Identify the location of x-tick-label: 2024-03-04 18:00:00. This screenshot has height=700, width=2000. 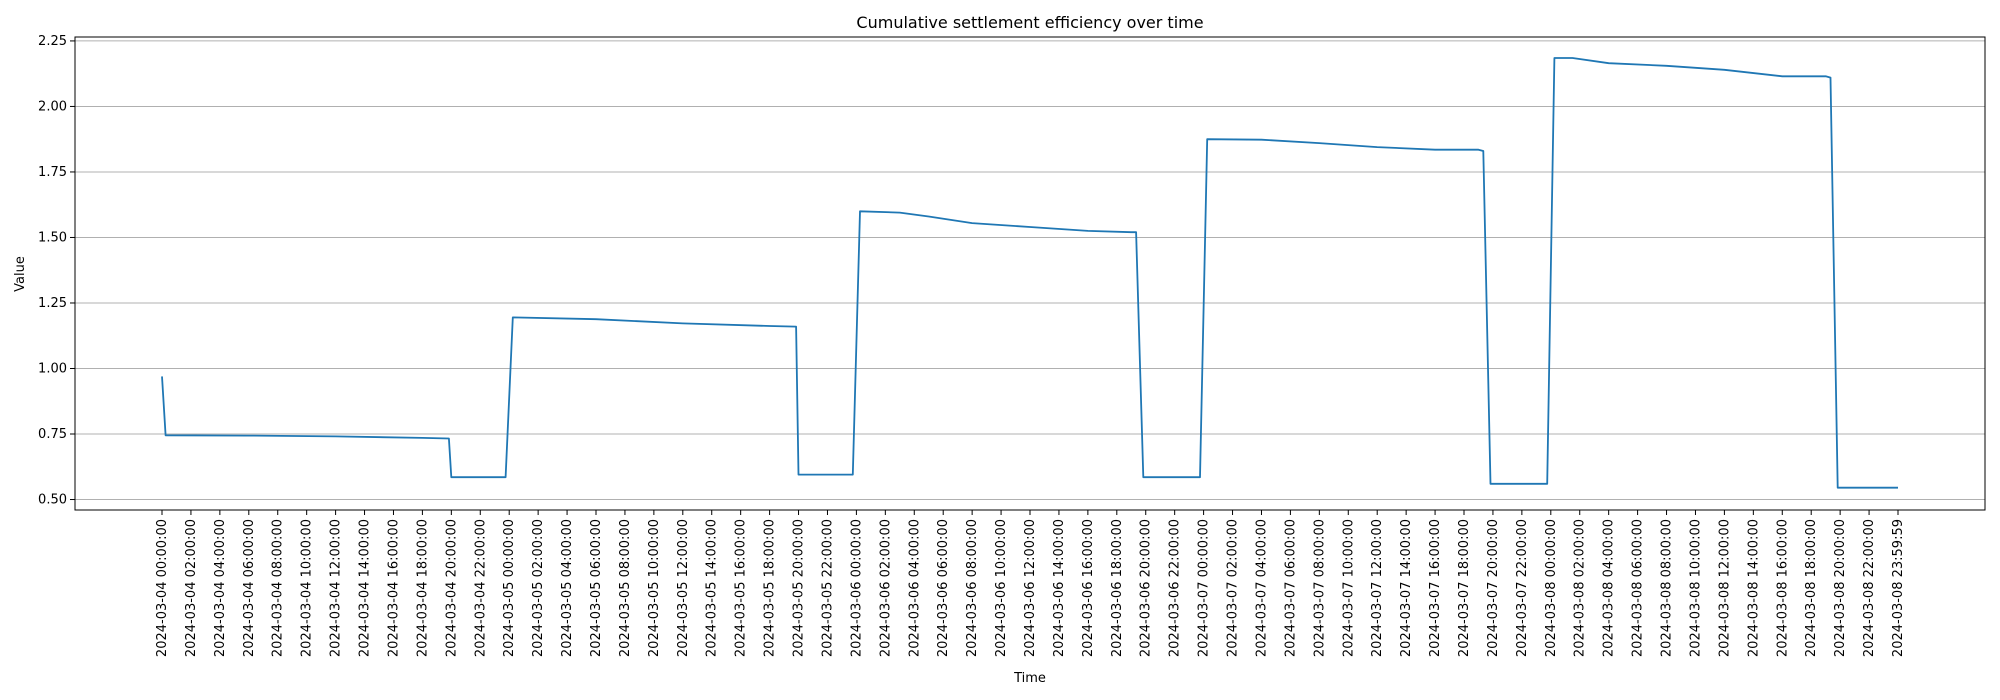
(422, 588).